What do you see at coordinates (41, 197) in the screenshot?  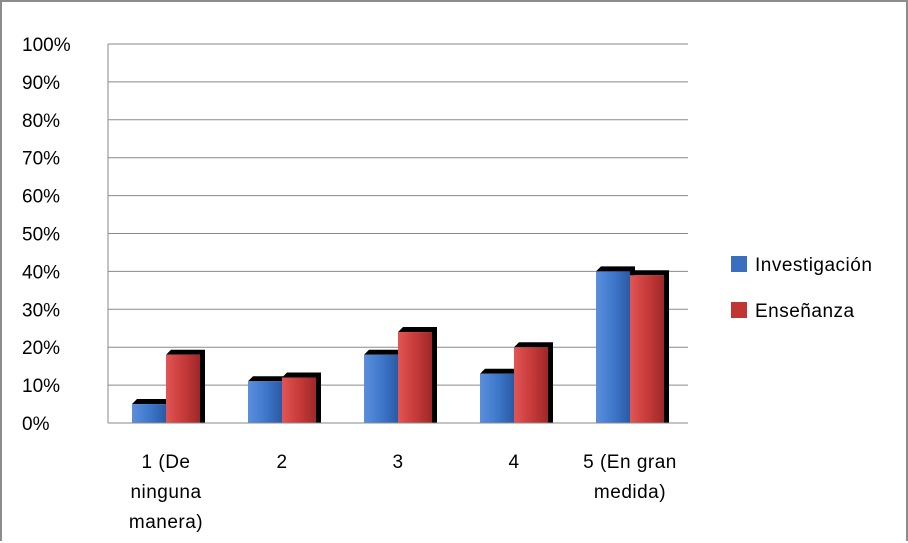 I see `y-tick-label: 60%` at bounding box center [41, 197].